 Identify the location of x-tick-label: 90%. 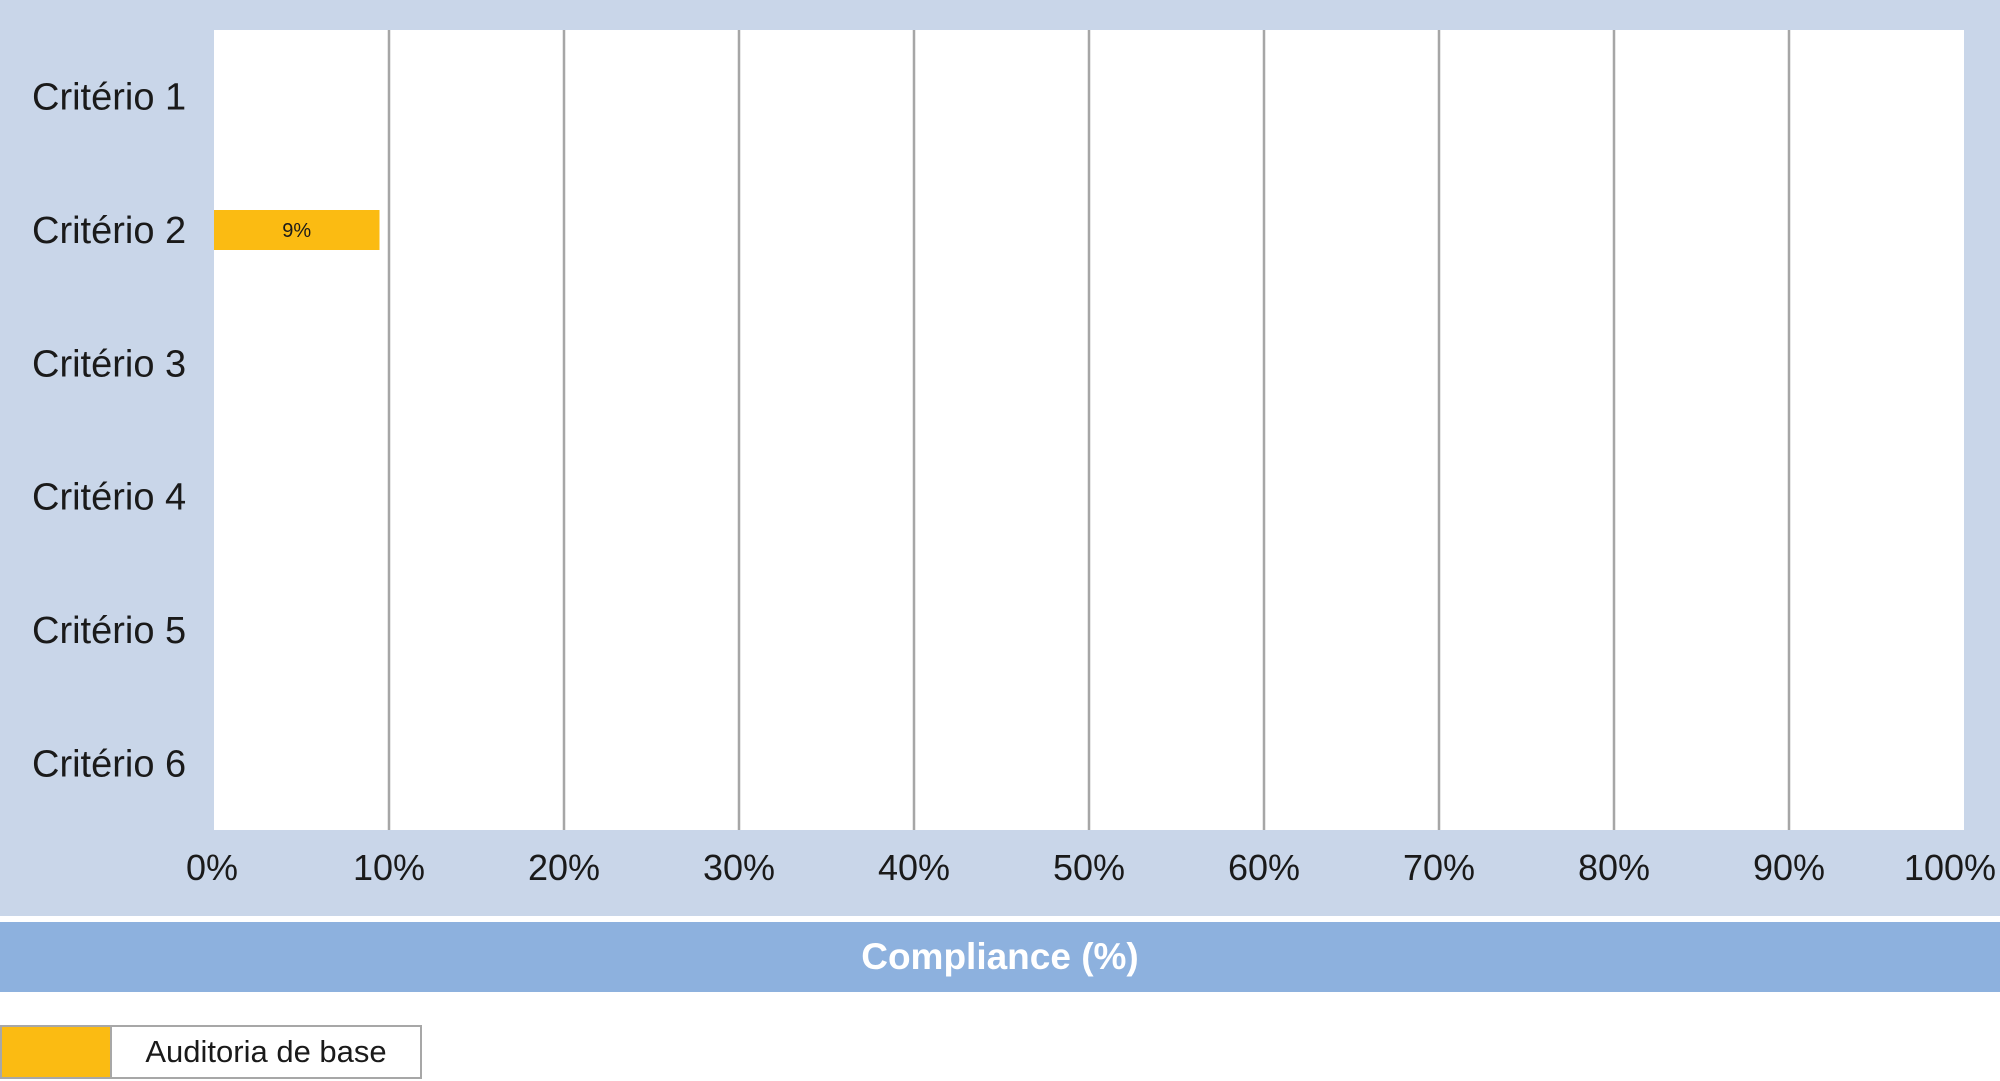
(1789, 867).